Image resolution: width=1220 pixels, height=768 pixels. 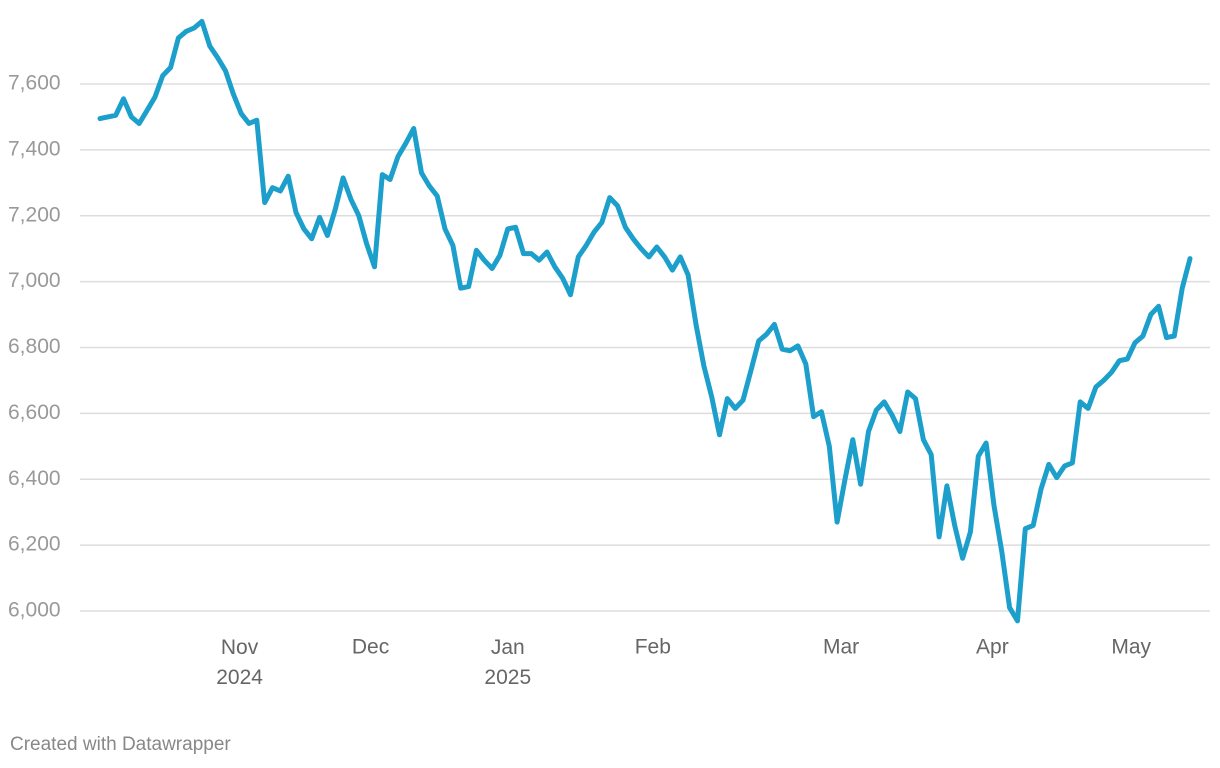 I want to click on y-tick-label: 6,000, so click(x=34, y=610).